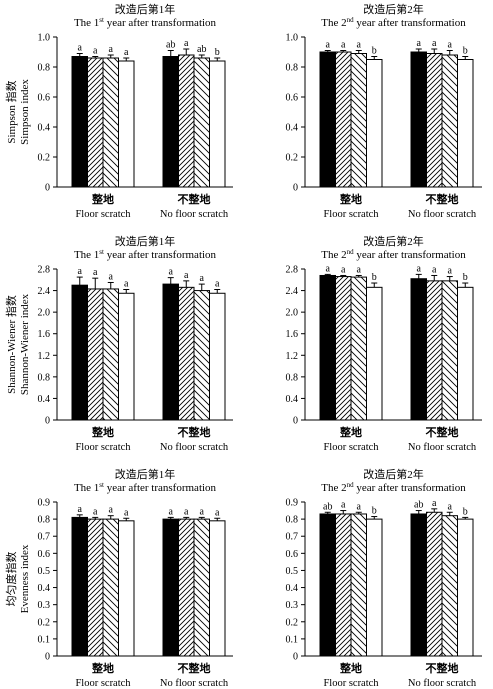 The image size is (493, 689). What do you see at coordinates (194, 668) in the screenshot?
I see `category-label-cn: 不整地` at bounding box center [194, 668].